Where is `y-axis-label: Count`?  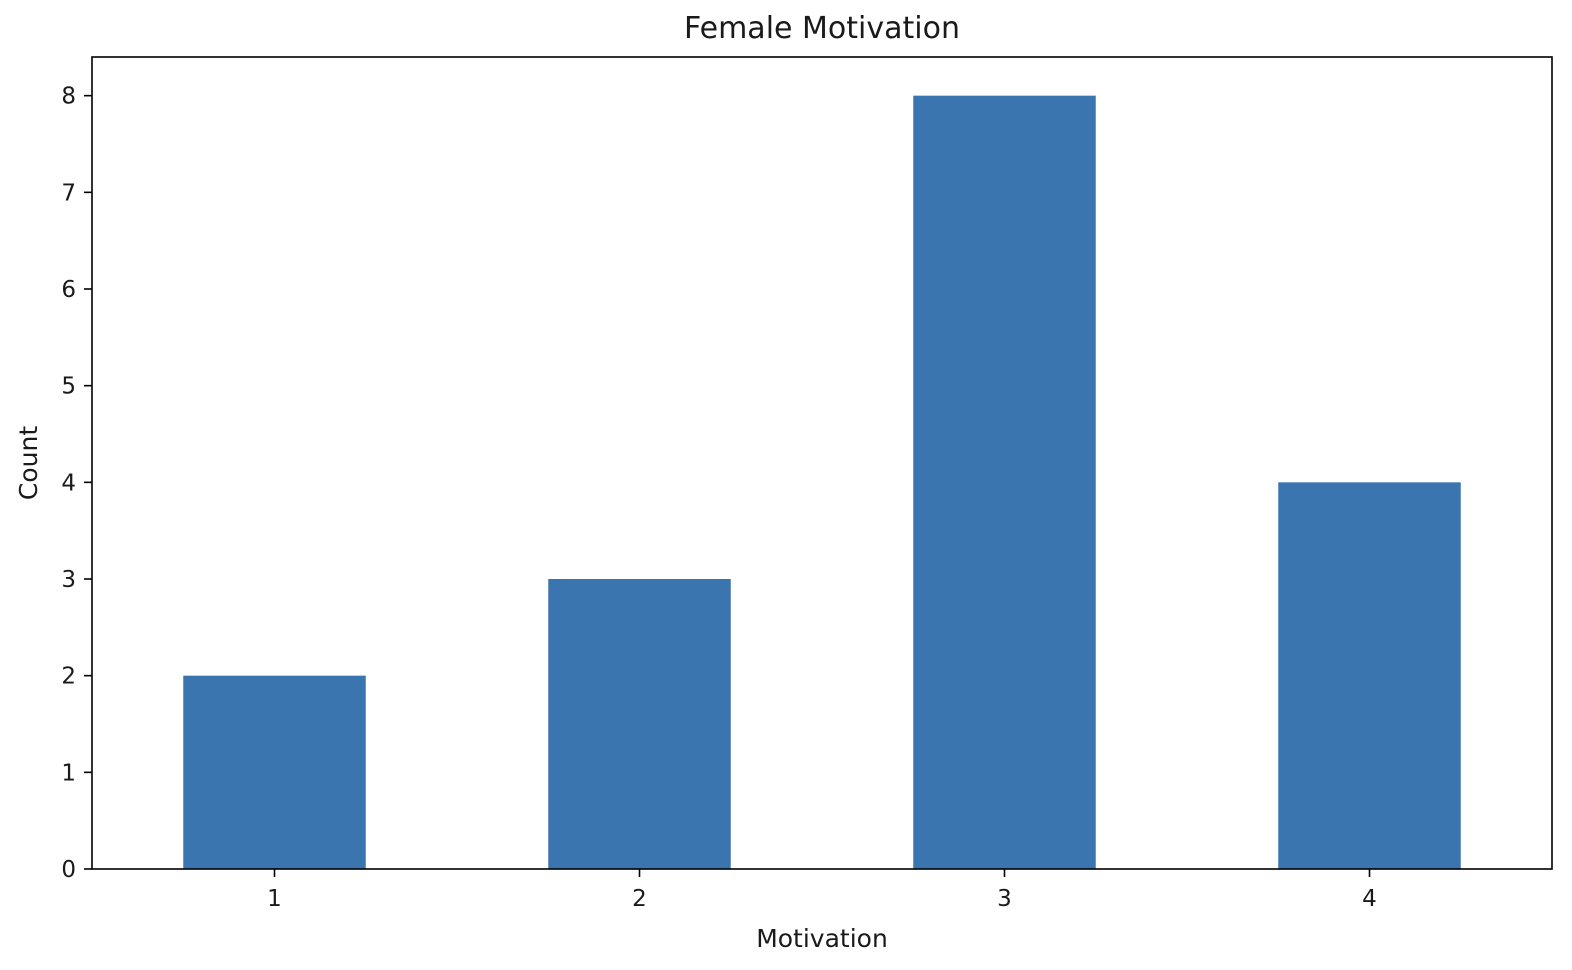
y-axis-label: Count is located at coordinates (28, 463).